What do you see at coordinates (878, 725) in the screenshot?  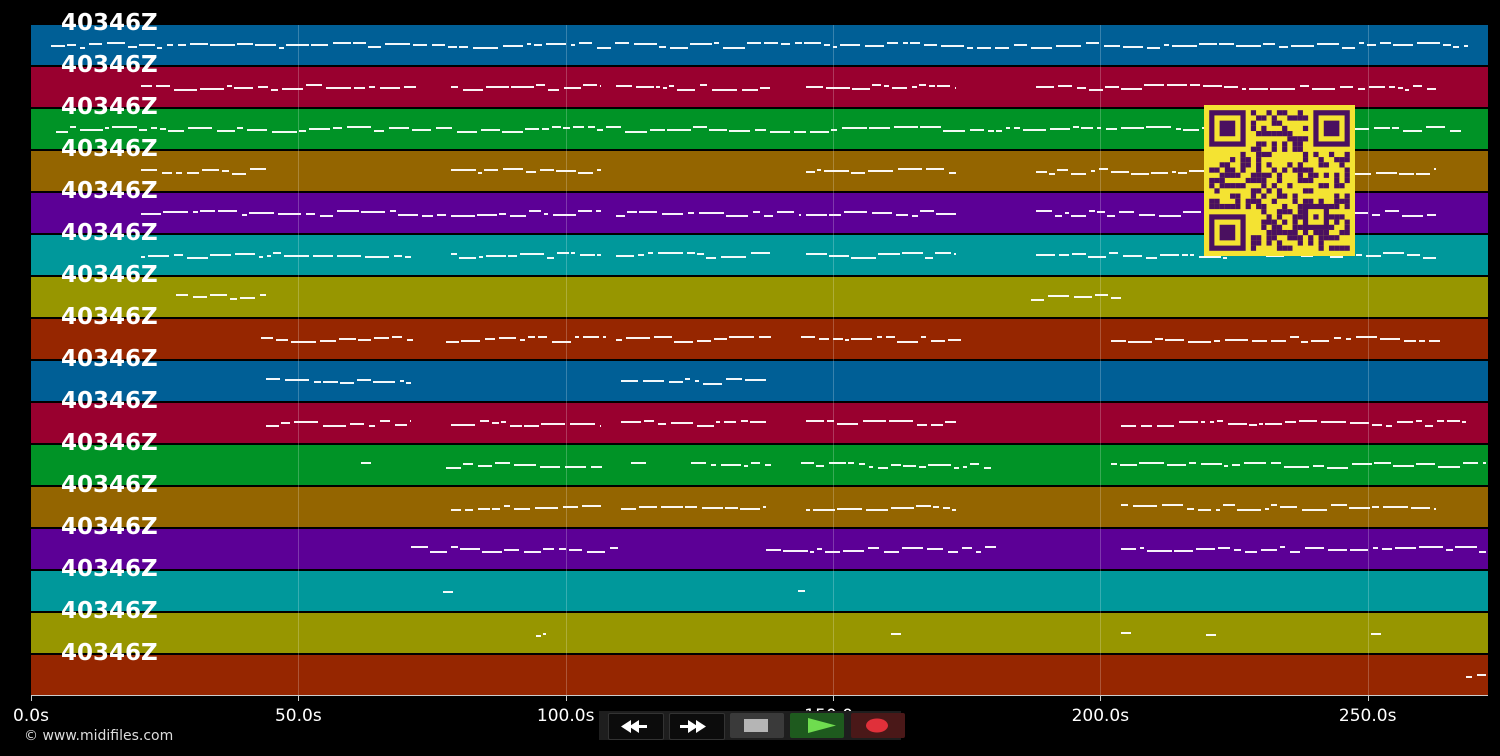 I see `record-button` at bounding box center [878, 725].